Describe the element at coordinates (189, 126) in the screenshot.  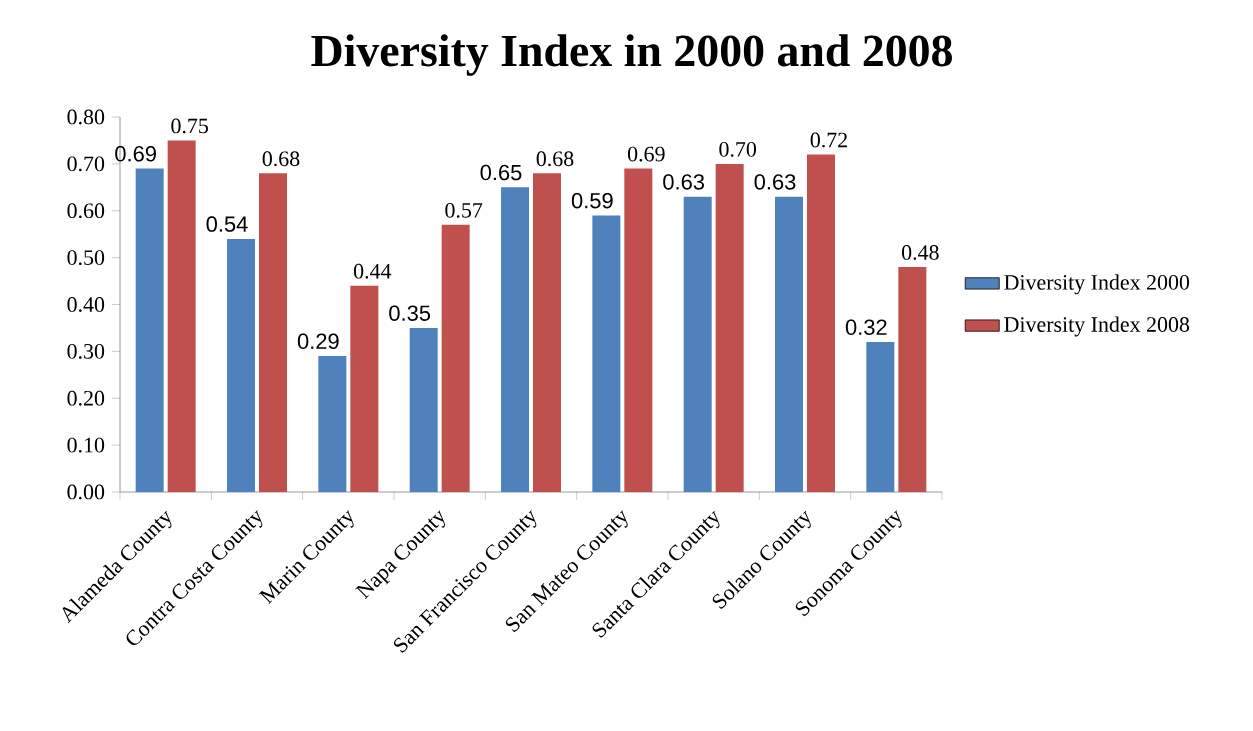
I see `data-label: 0.75` at that location.